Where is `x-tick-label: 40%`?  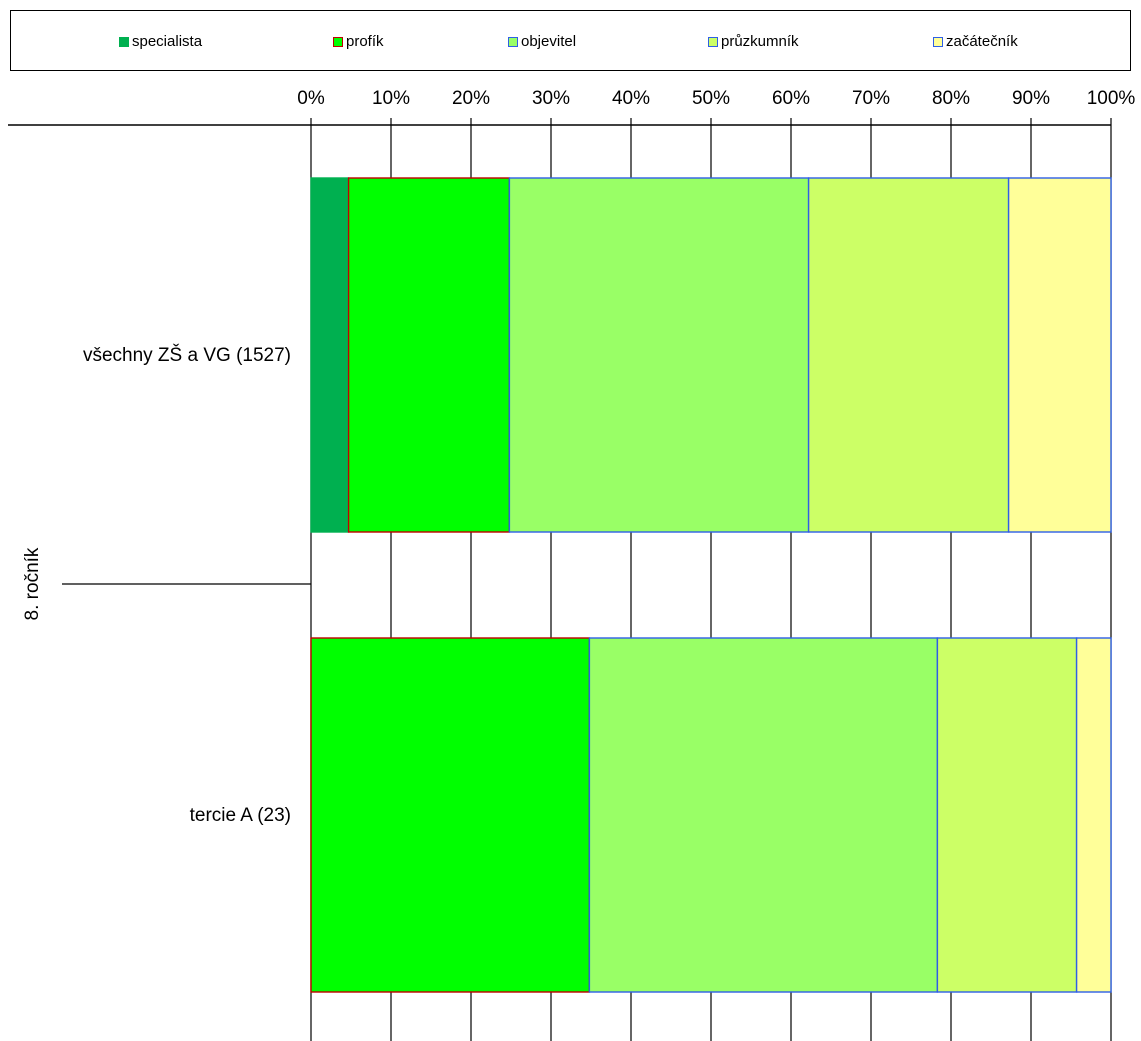
x-tick-label: 40% is located at coordinates (631, 98).